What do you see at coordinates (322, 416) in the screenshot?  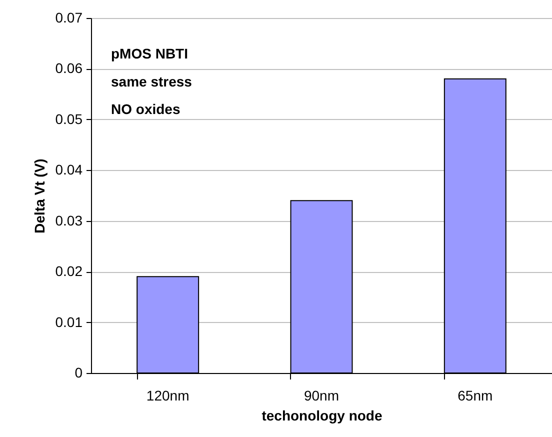 I see `x-axis-title: techonology node` at bounding box center [322, 416].